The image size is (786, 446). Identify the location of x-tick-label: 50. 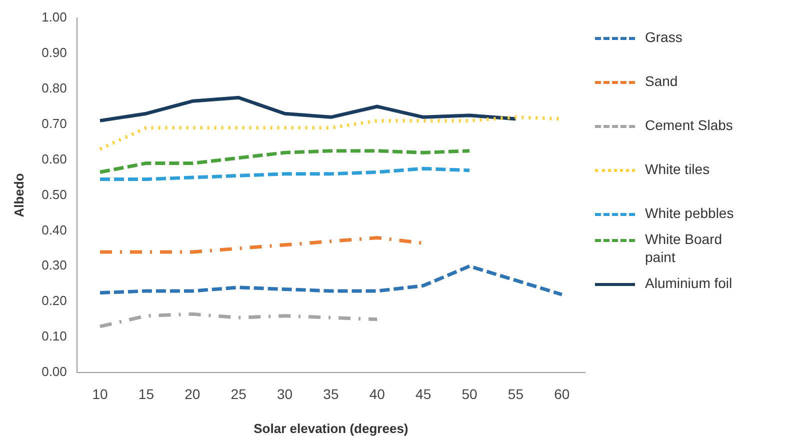
(470, 394).